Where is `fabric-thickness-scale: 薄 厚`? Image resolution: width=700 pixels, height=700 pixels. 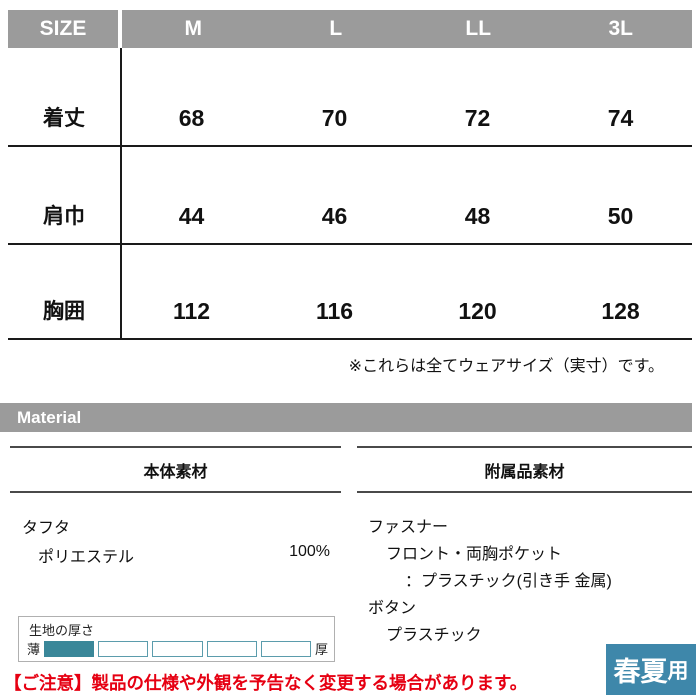
fabric-thickness-scale: 薄 厚 is located at coordinates (177, 648).